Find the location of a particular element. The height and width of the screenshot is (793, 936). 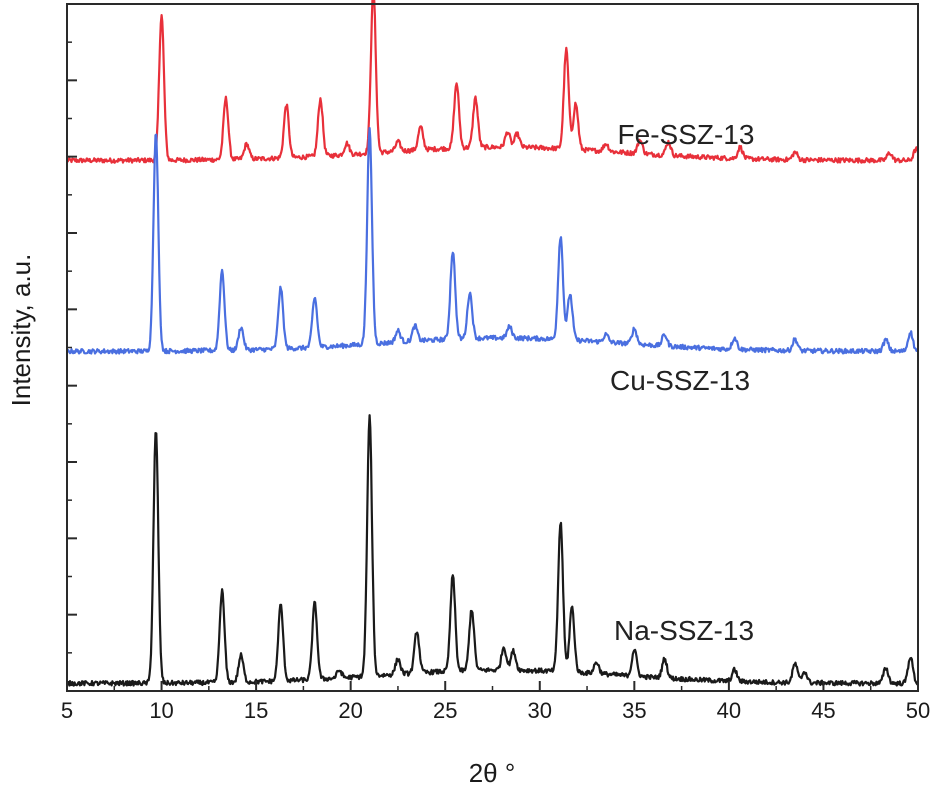

x-tick-label: 15 is located at coordinates (256, 710).